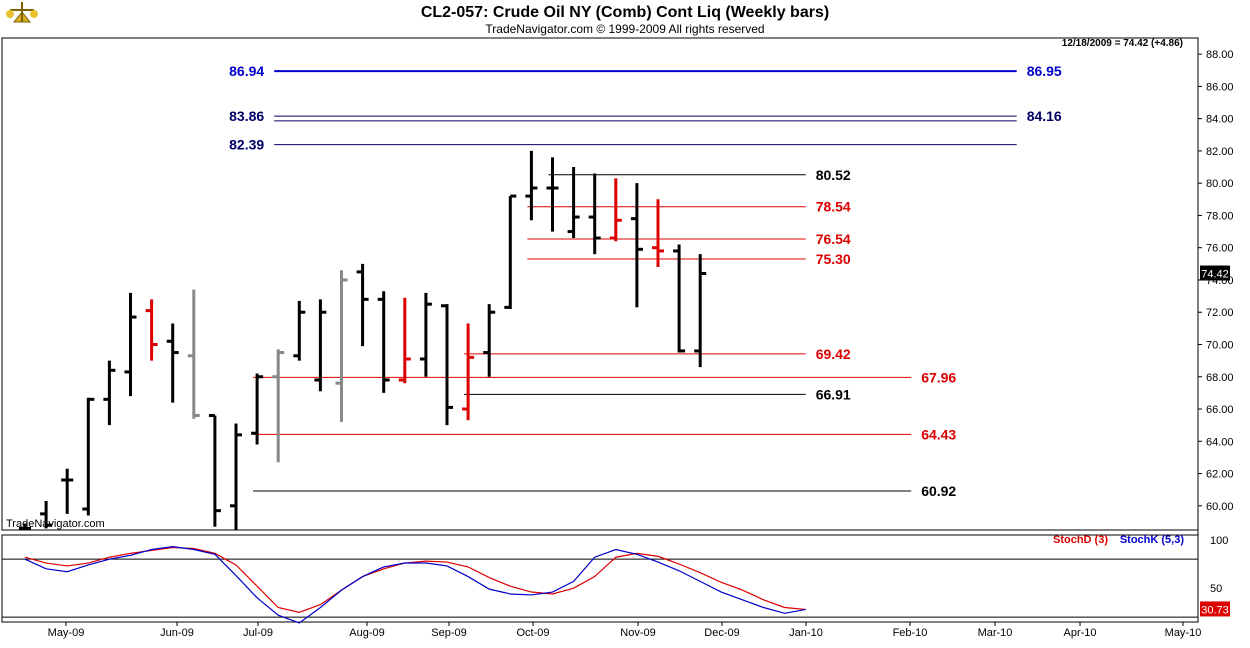 The image size is (1250, 648). I want to click on stochastic-panel: 100 50 StochD (3) StochK (5,3) 30.73, so click(615, 579).